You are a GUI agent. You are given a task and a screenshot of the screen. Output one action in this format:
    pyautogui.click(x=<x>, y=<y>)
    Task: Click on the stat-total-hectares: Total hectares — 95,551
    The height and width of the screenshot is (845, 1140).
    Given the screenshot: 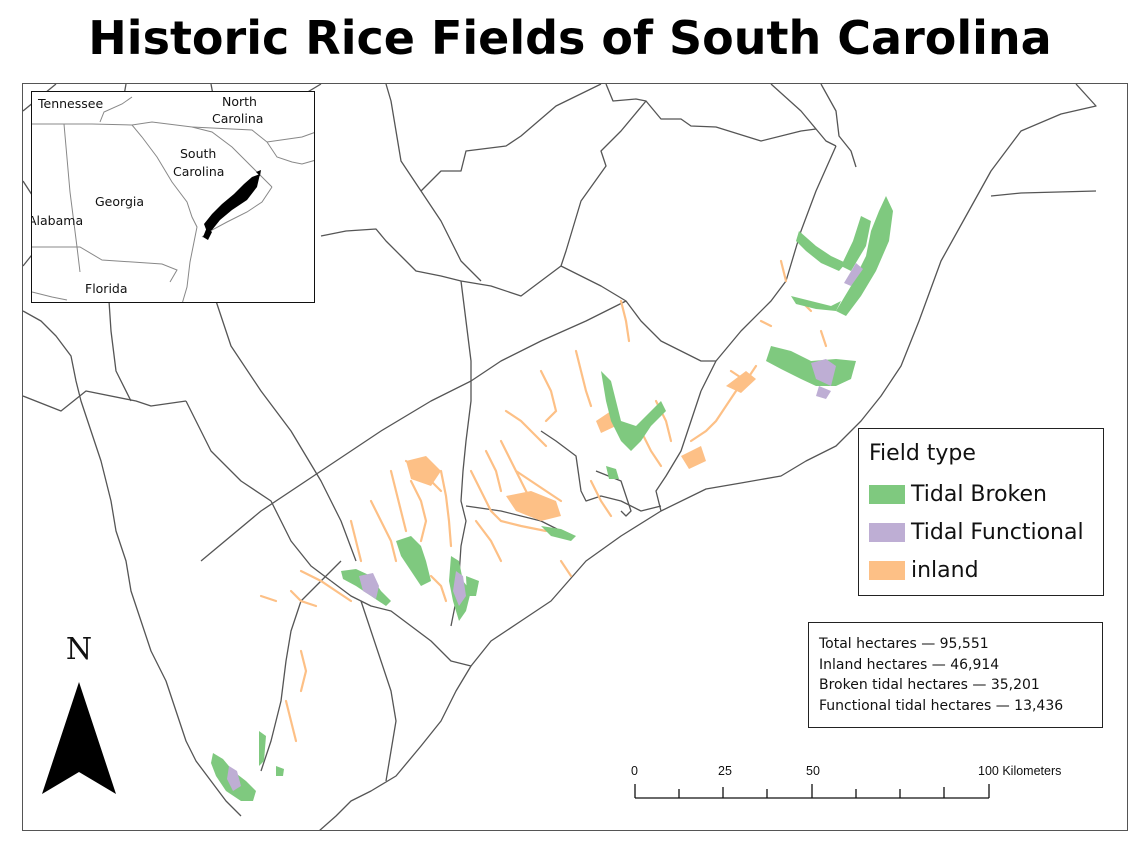 What is the action you would take?
    pyautogui.click(x=904, y=644)
    